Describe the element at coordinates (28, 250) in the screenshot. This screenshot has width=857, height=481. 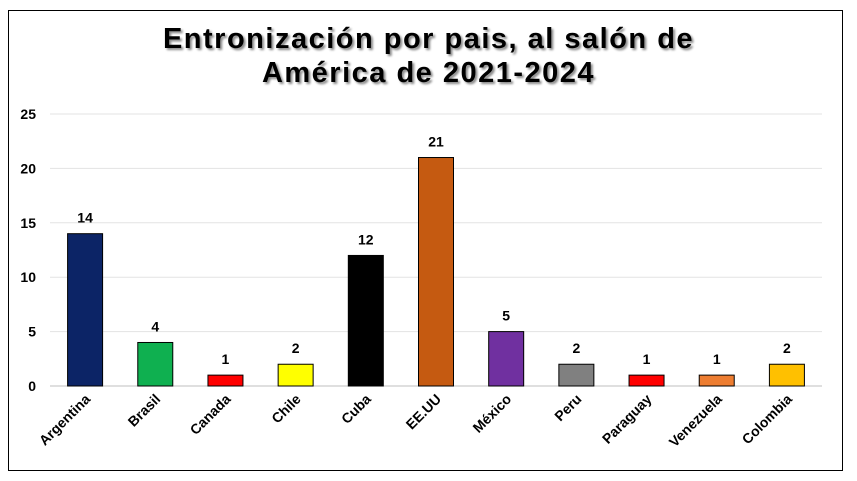
I see `y-axis-ticks: 0 5 10 15 20 25` at that location.